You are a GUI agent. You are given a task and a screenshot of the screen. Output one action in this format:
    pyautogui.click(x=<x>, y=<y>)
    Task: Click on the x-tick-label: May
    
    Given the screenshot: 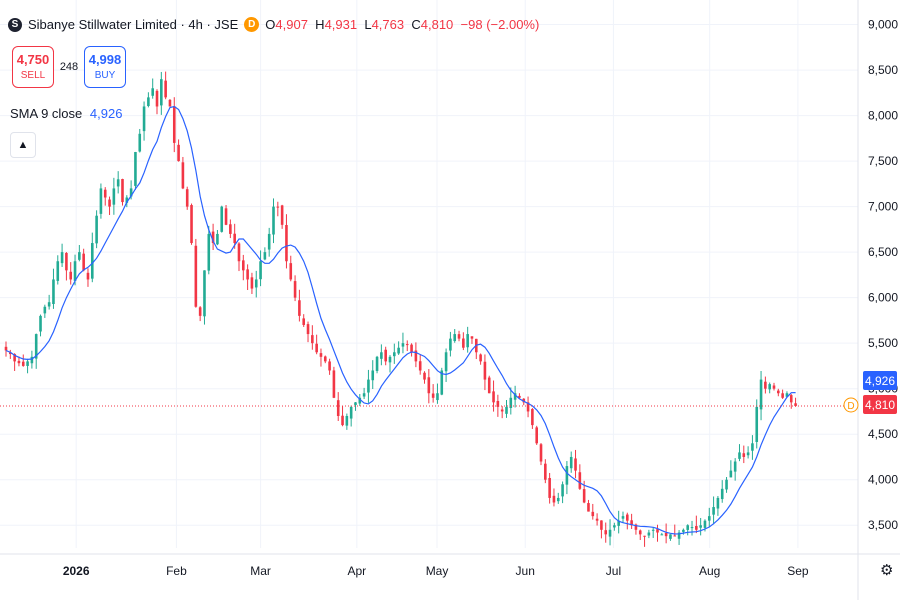 What is the action you would take?
    pyautogui.click(x=437, y=571)
    